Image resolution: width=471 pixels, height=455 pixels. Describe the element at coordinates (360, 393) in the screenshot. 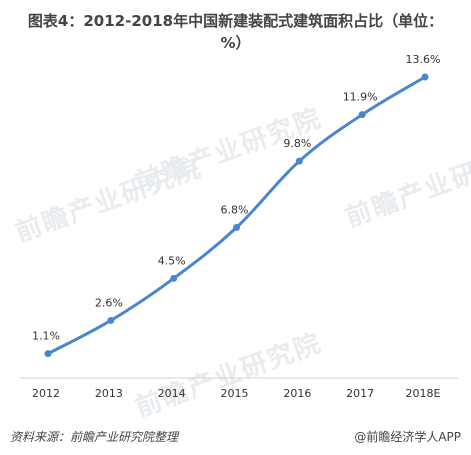

I see `x-tick-label: 2017` at that location.